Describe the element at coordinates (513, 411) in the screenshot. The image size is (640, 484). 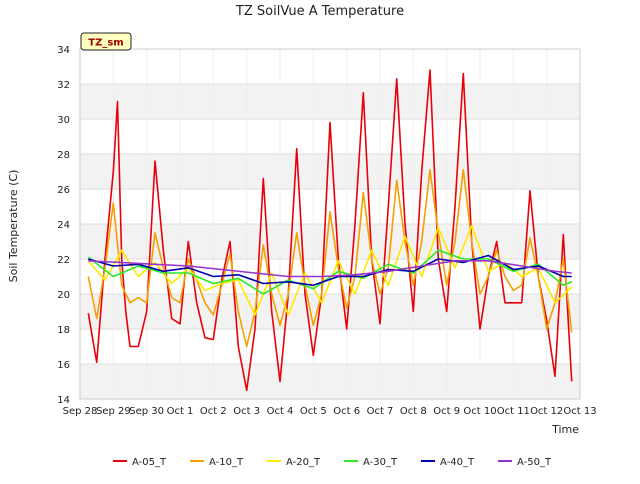
I see `x-tick-label: Oct 11` at that location.